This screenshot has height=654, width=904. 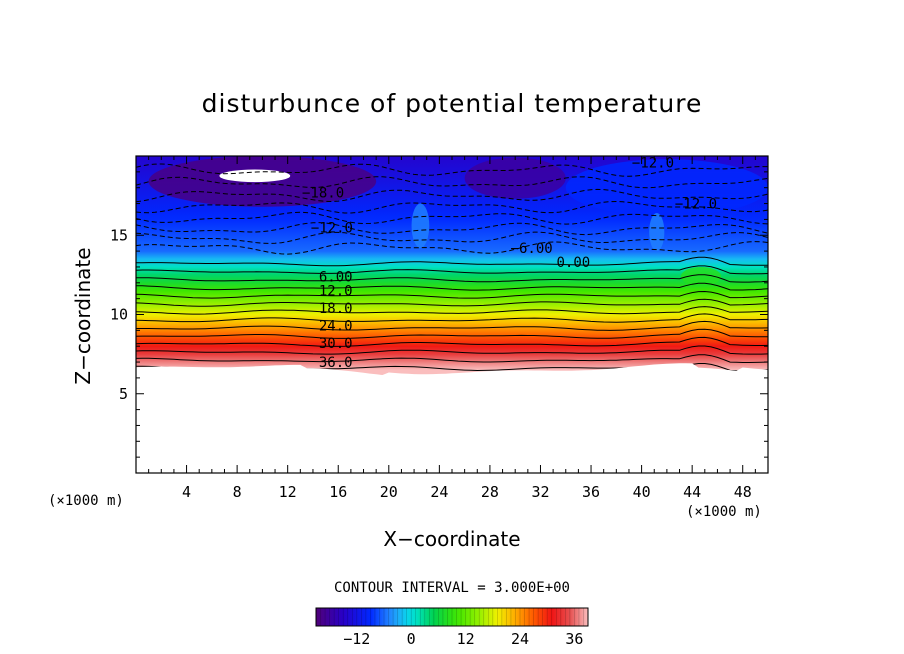 I want to click on masked-patch, so click(x=255, y=176).